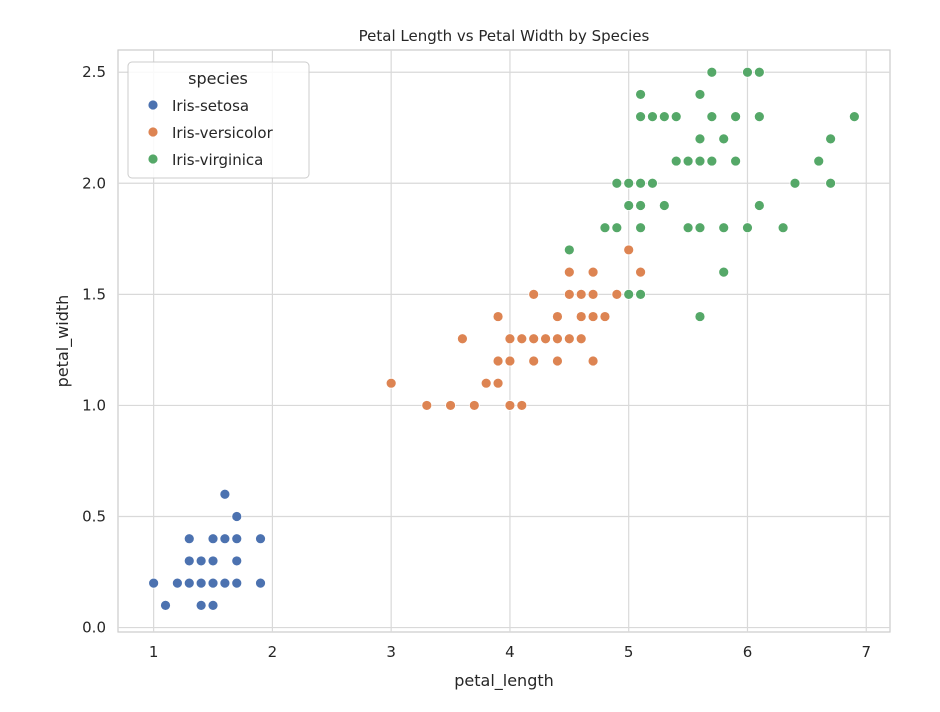 The height and width of the screenshot is (712, 940). Describe the element at coordinates (94, 183) in the screenshot. I see `y-tick-label: 2.0` at that location.